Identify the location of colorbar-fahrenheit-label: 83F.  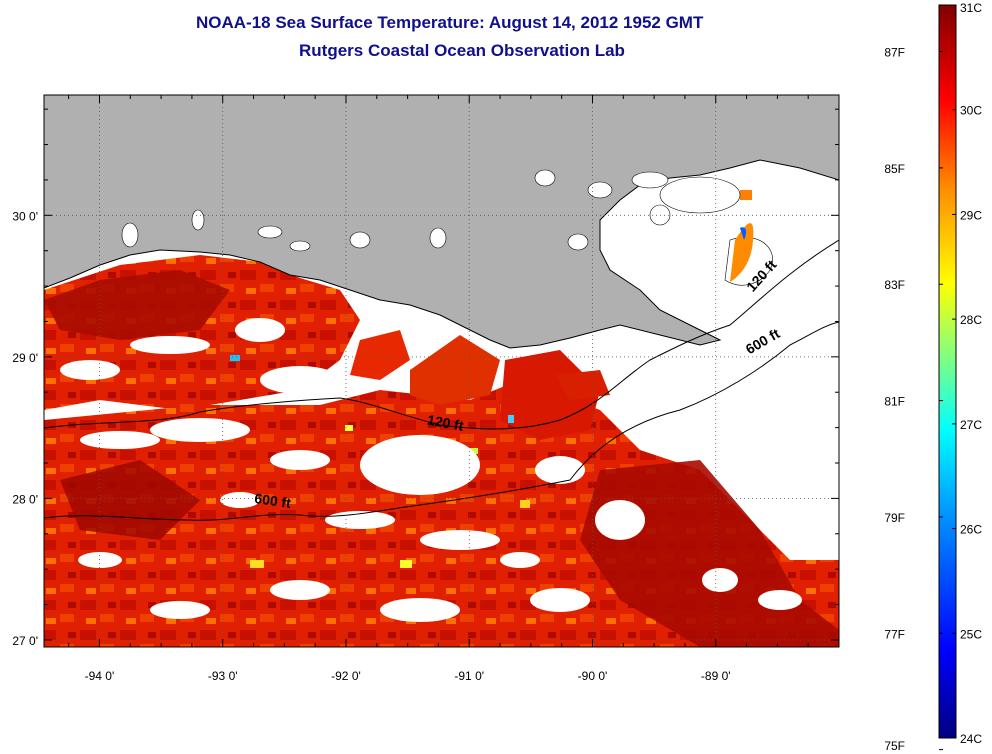
(894, 285).